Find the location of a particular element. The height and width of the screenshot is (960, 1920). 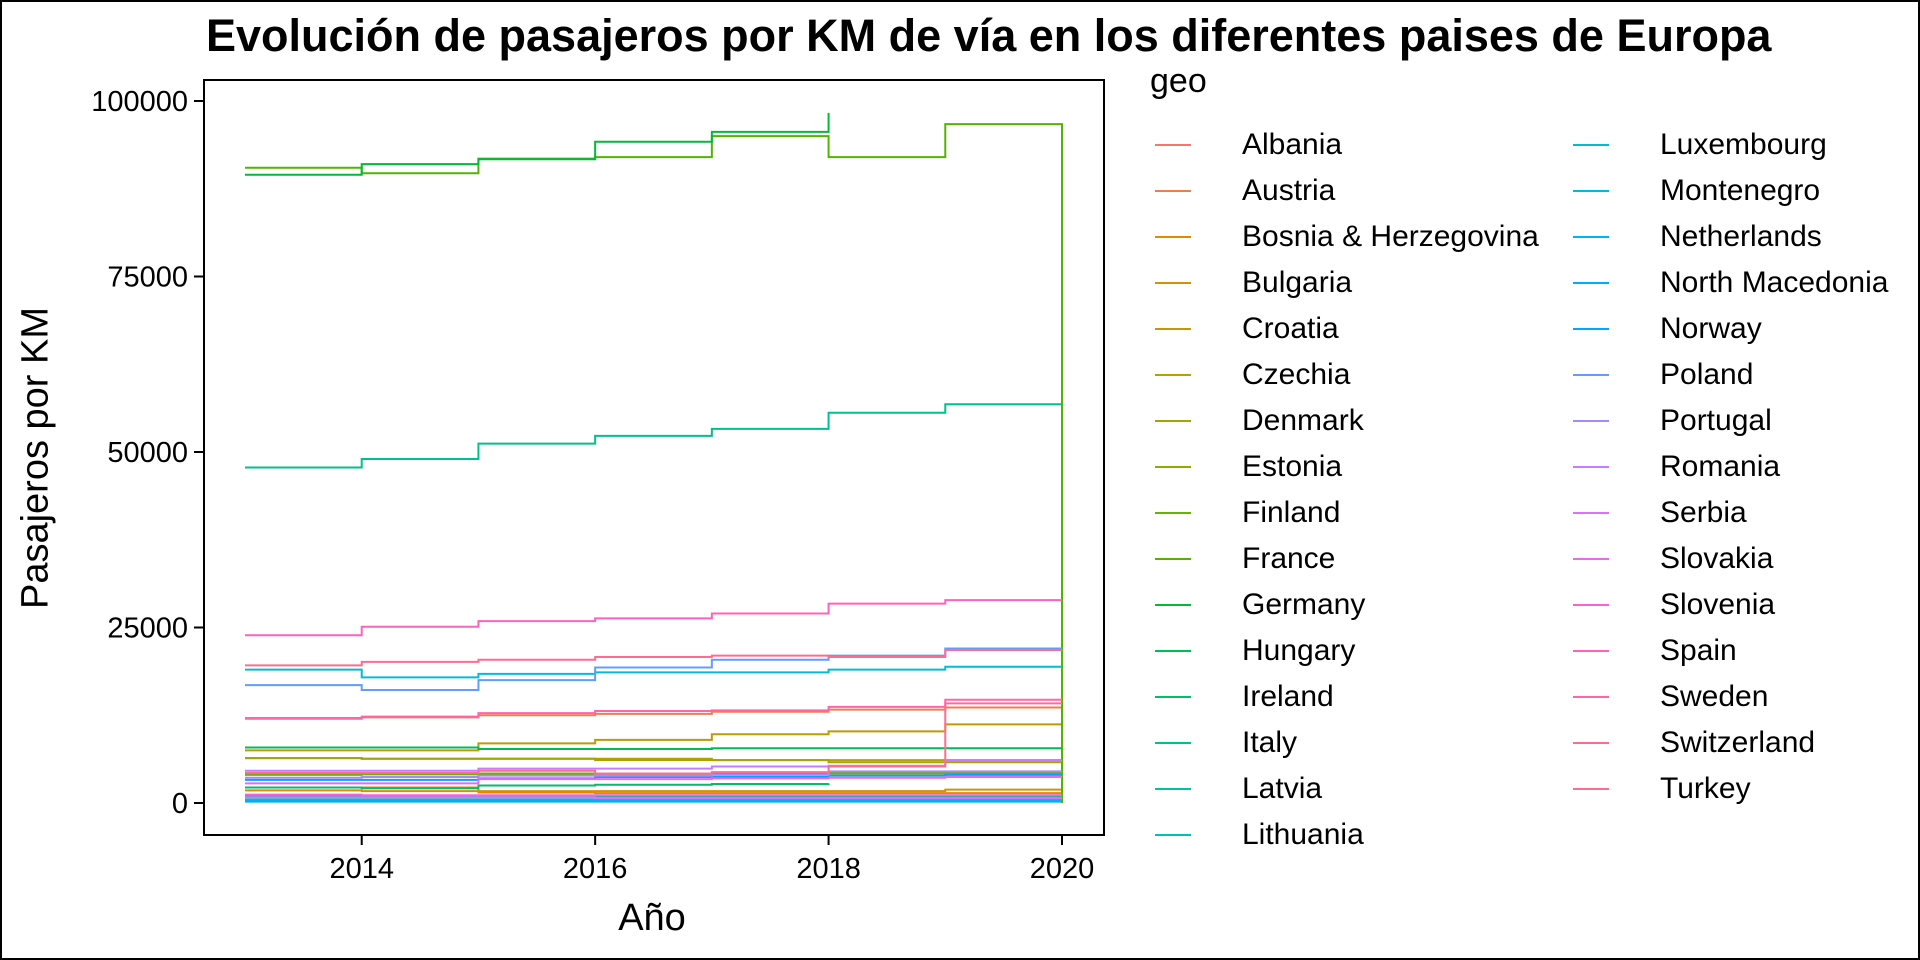

y-tick-label: 50000 is located at coordinates (147, 453).